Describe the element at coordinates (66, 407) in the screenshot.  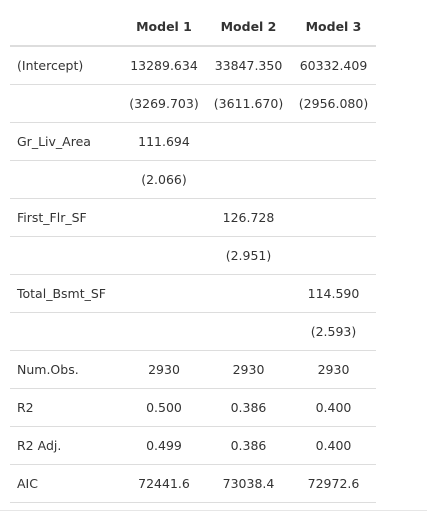
I see `row-label: R2` at that location.